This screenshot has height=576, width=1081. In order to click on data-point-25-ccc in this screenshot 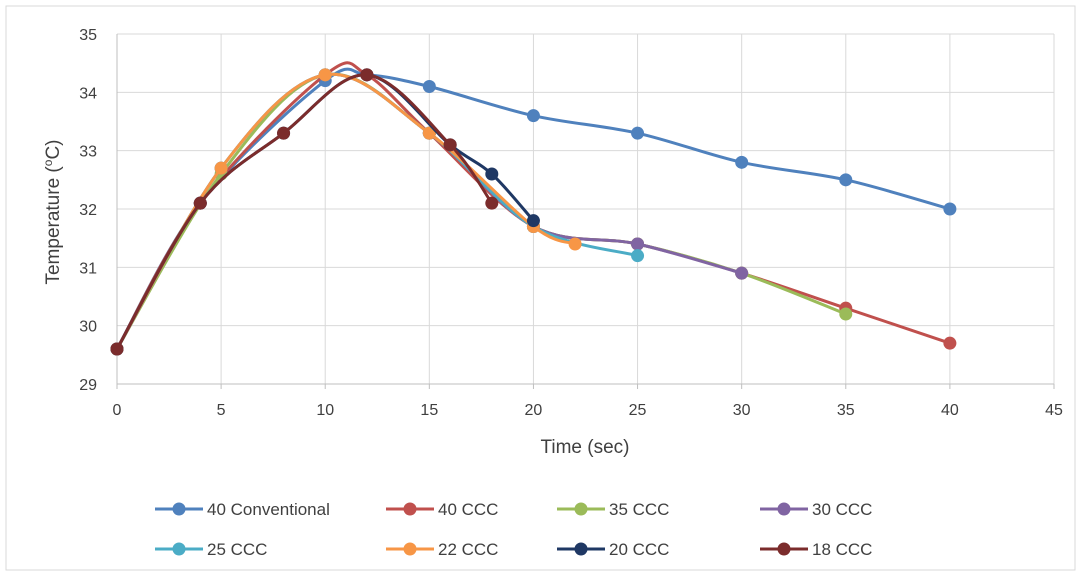, I will do `click(638, 256)`.